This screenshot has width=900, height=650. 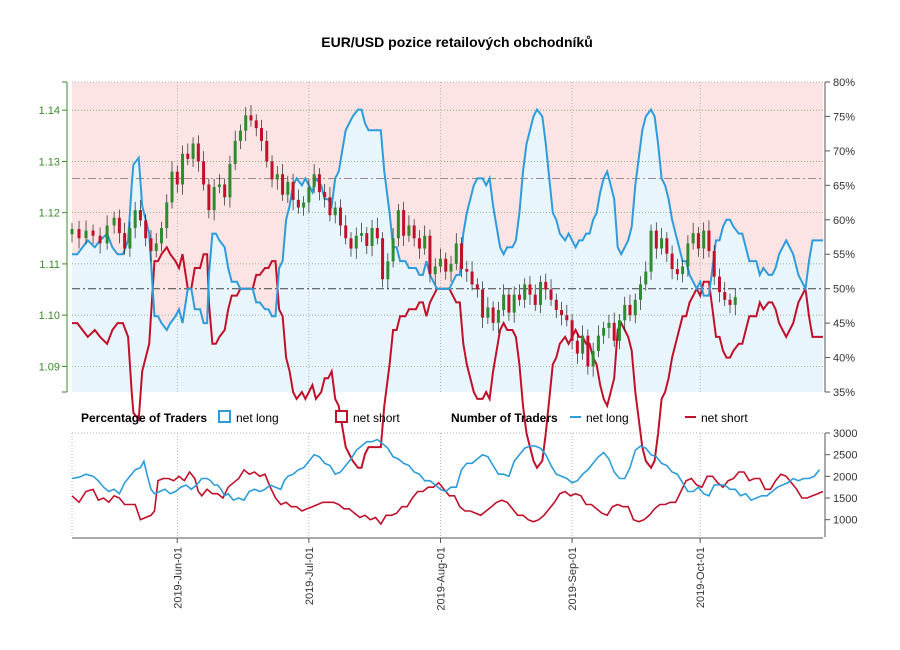 I want to click on percent-tick-label: 75%, so click(x=844, y=117).